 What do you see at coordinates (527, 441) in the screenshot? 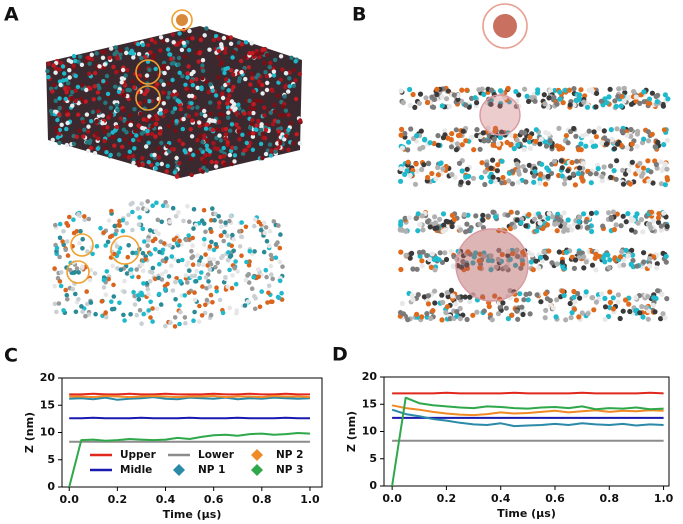
I see `series-line` at bounding box center [527, 441].